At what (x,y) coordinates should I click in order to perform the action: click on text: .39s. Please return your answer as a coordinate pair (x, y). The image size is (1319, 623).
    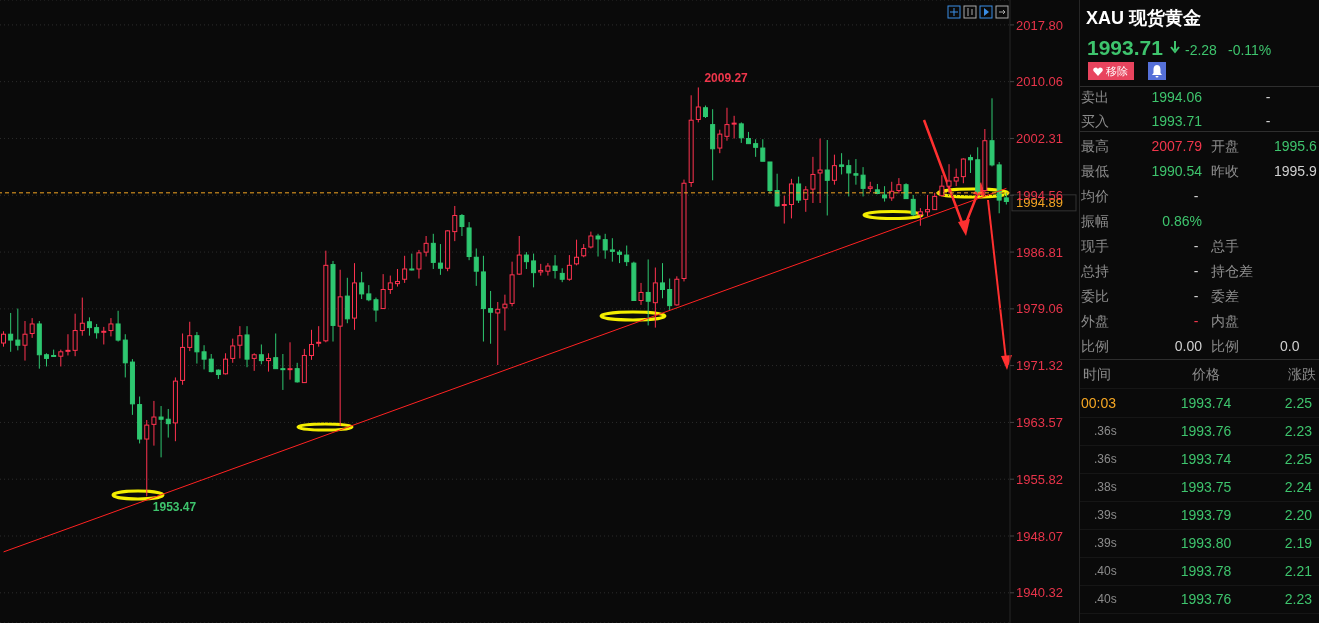
    Looking at the image, I should click on (1105, 515).